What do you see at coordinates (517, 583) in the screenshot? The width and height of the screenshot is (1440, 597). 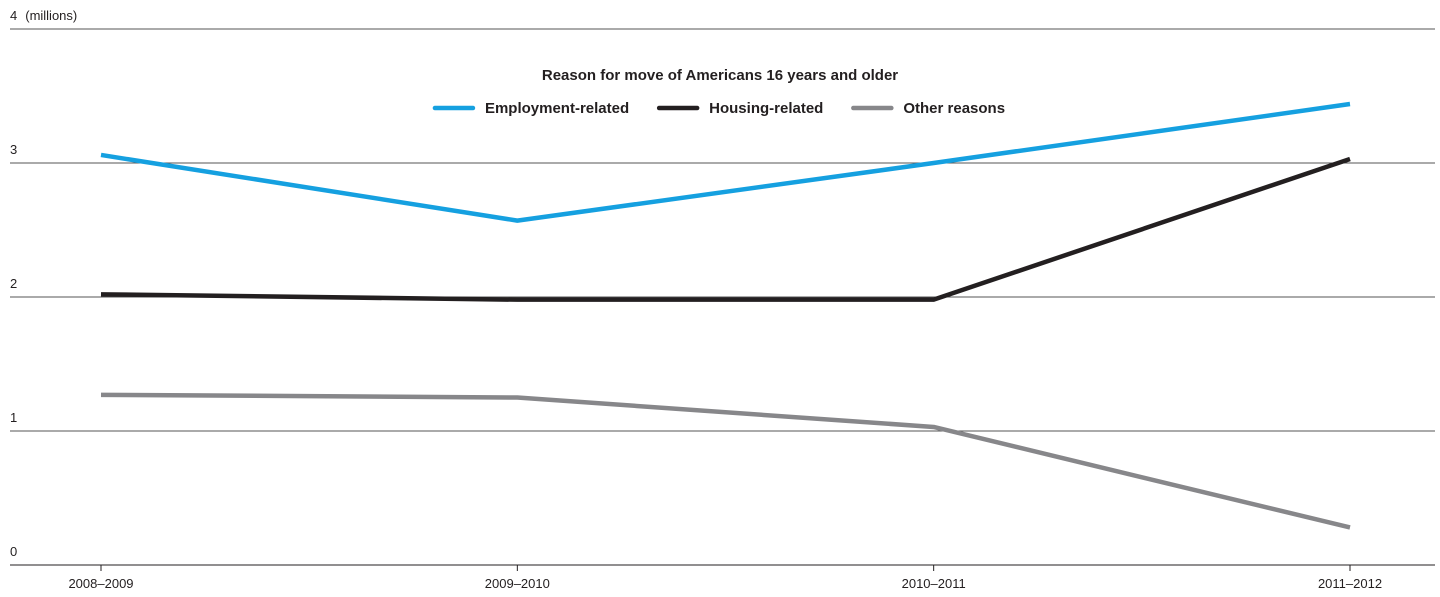 I see `x-tick-label: 2009–2010` at bounding box center [517, 583].